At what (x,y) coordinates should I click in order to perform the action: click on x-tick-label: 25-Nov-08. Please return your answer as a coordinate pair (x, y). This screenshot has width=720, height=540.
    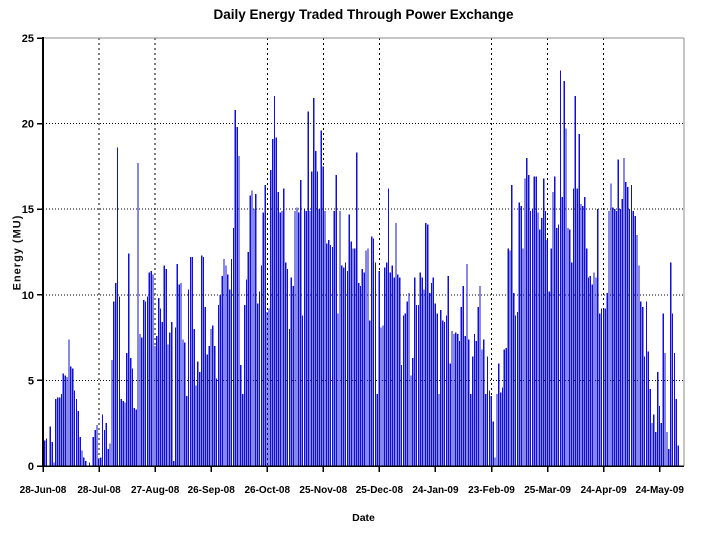
    Looking at the image, I should click on (323, 490).